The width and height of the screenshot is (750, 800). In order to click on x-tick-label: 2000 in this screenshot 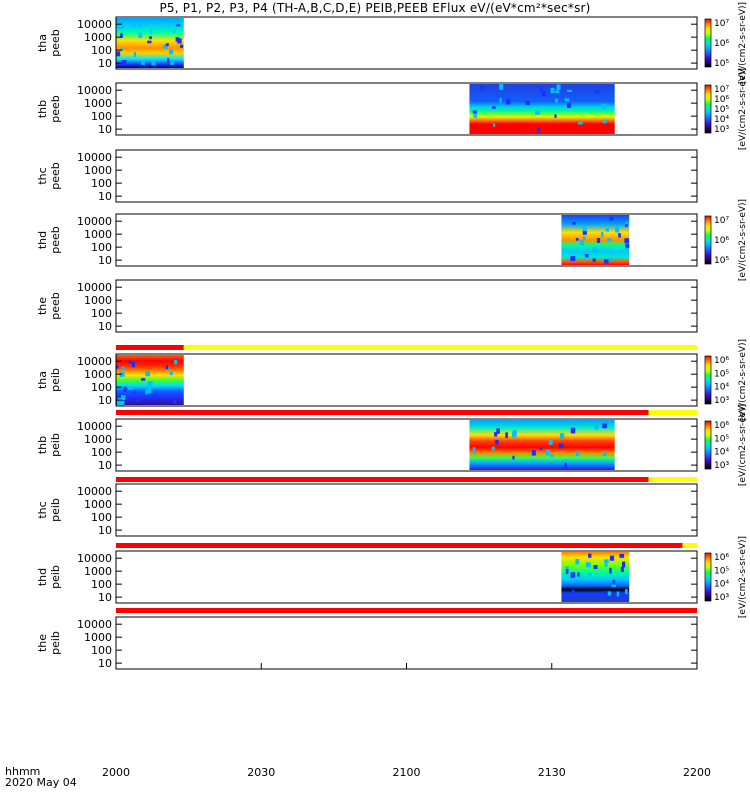, I will do `click(116, 772)`.